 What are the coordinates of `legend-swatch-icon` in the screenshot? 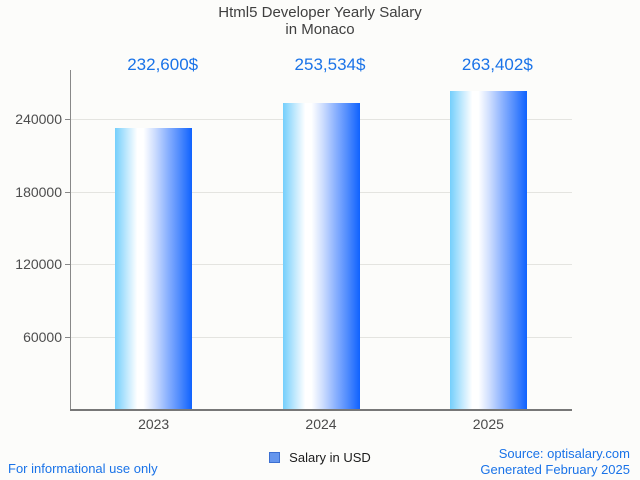 It's located at (275, 457).